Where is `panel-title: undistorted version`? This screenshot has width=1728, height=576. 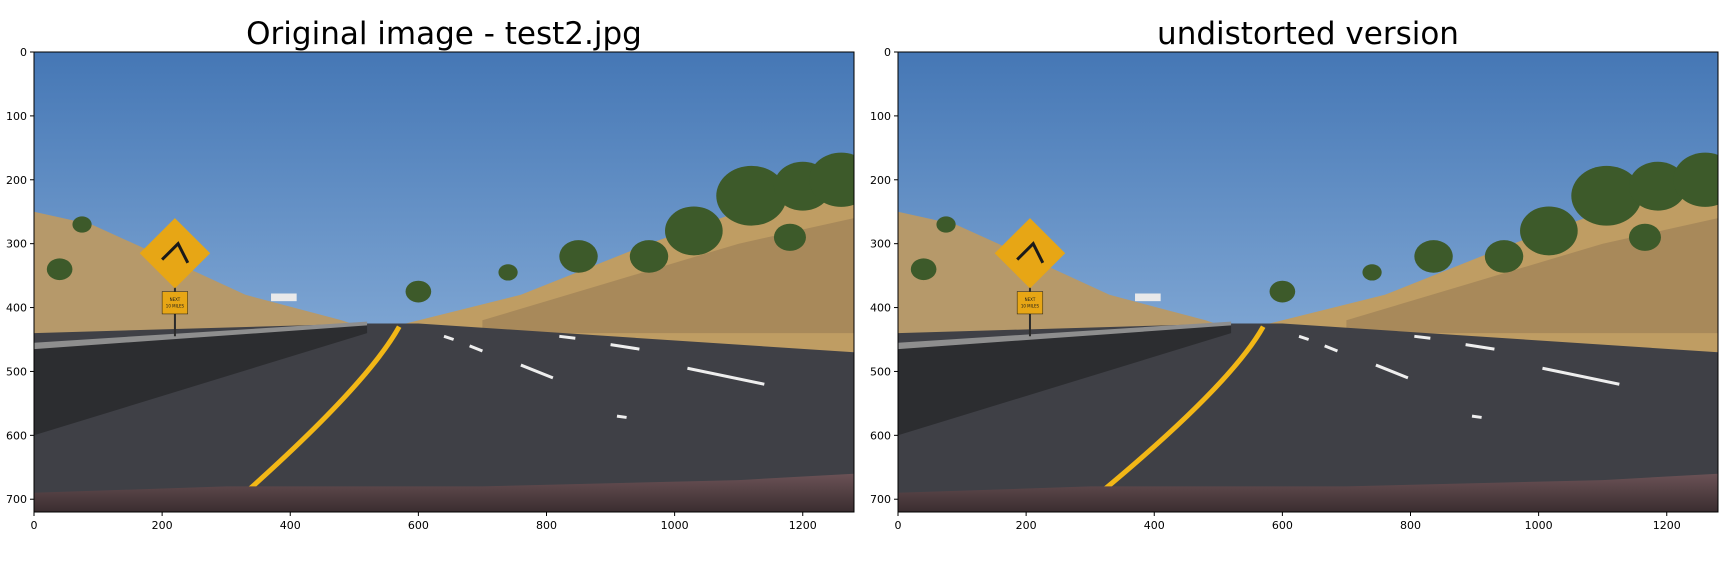 panel-title: undistorted version is located at coordinates (1308, 34).